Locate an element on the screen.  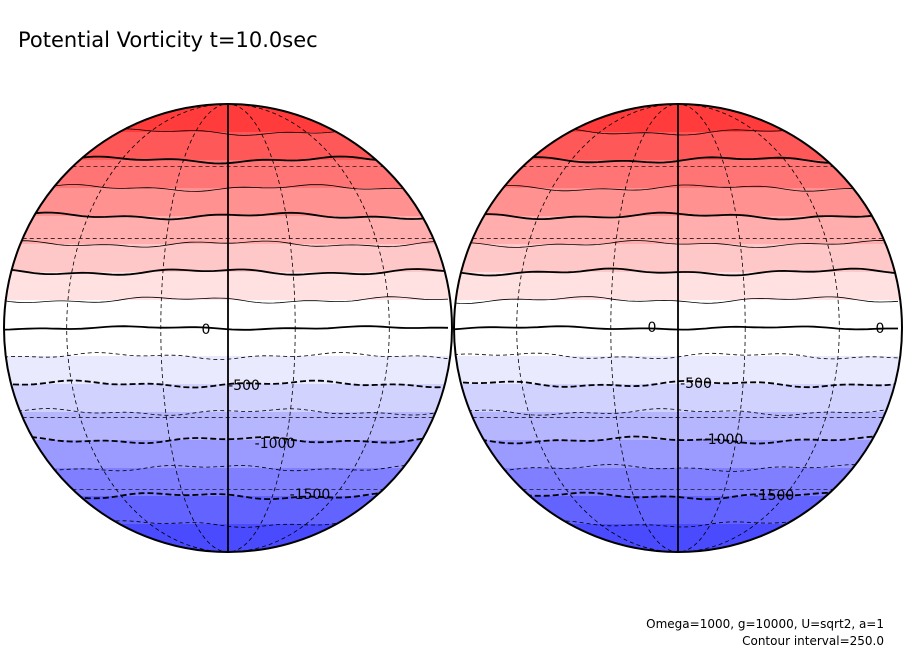
contour-label-left-2: -1000 is located at coordinates (275, 444).